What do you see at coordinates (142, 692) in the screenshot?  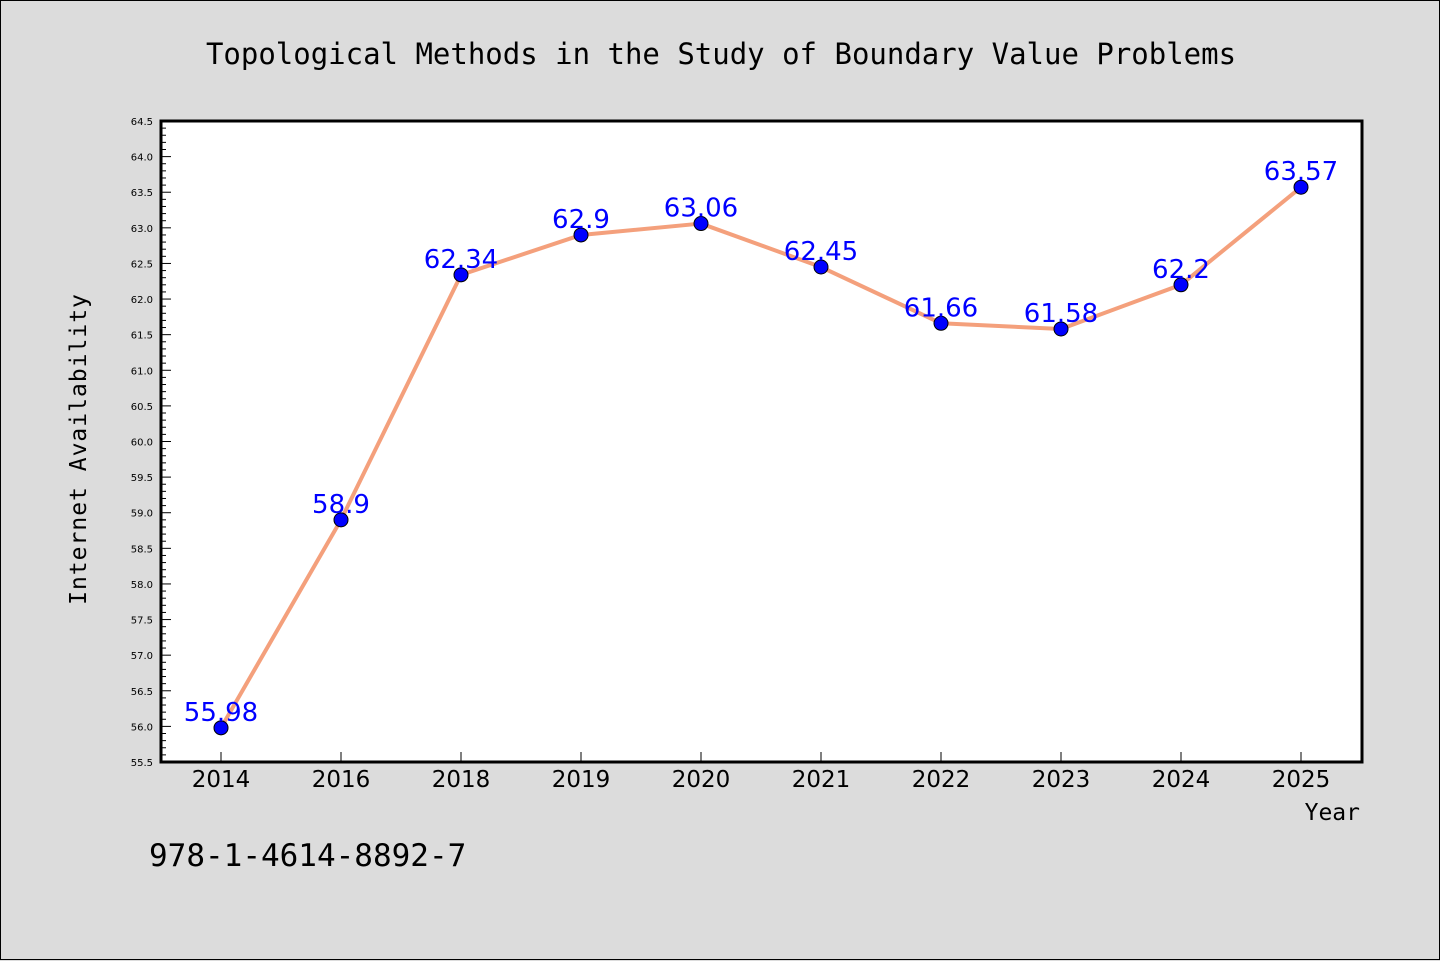 I see `y-tick-label: 56.5` at bounding box center [142, 692].